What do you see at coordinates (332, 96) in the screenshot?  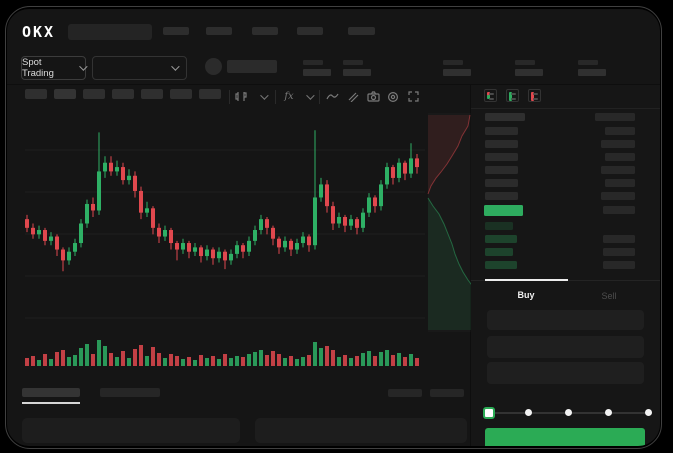 I see `line-style-icon` at bounding box center [332, 96].